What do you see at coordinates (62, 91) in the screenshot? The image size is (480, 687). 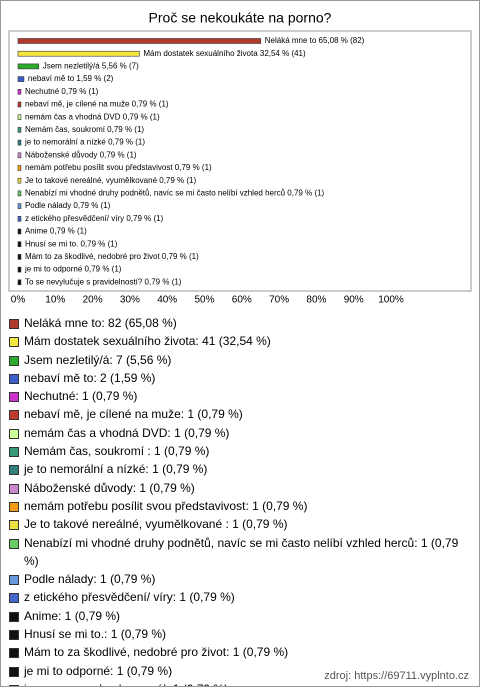 I see `bar-label: Nechutné 0,79 % (1)` at bounding box center [62, 91].